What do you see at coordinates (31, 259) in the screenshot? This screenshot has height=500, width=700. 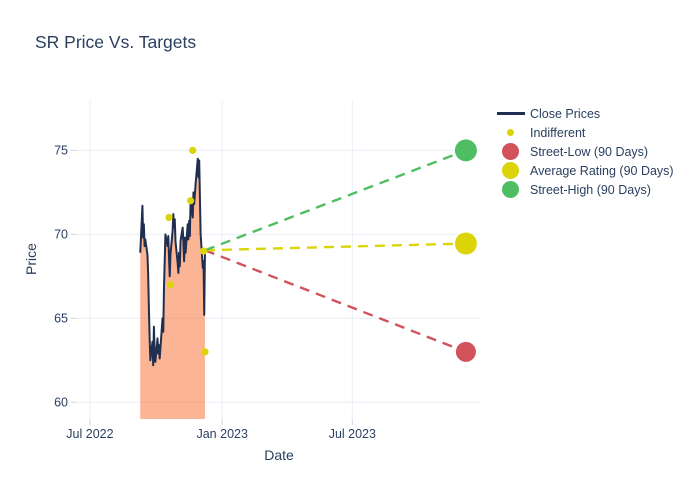 I see `y-axis-title: Price` at bounding box center [31, 259].